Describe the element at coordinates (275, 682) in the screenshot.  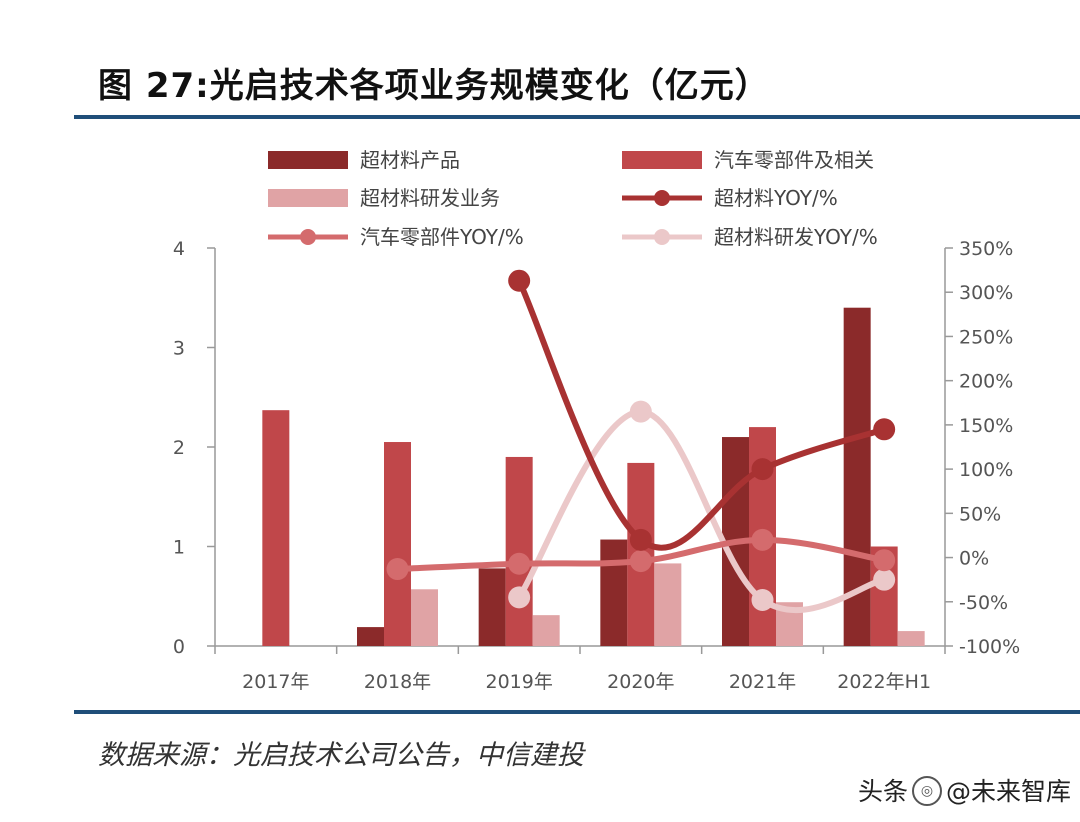
I see `x-tick-label: 2017年` at that location.